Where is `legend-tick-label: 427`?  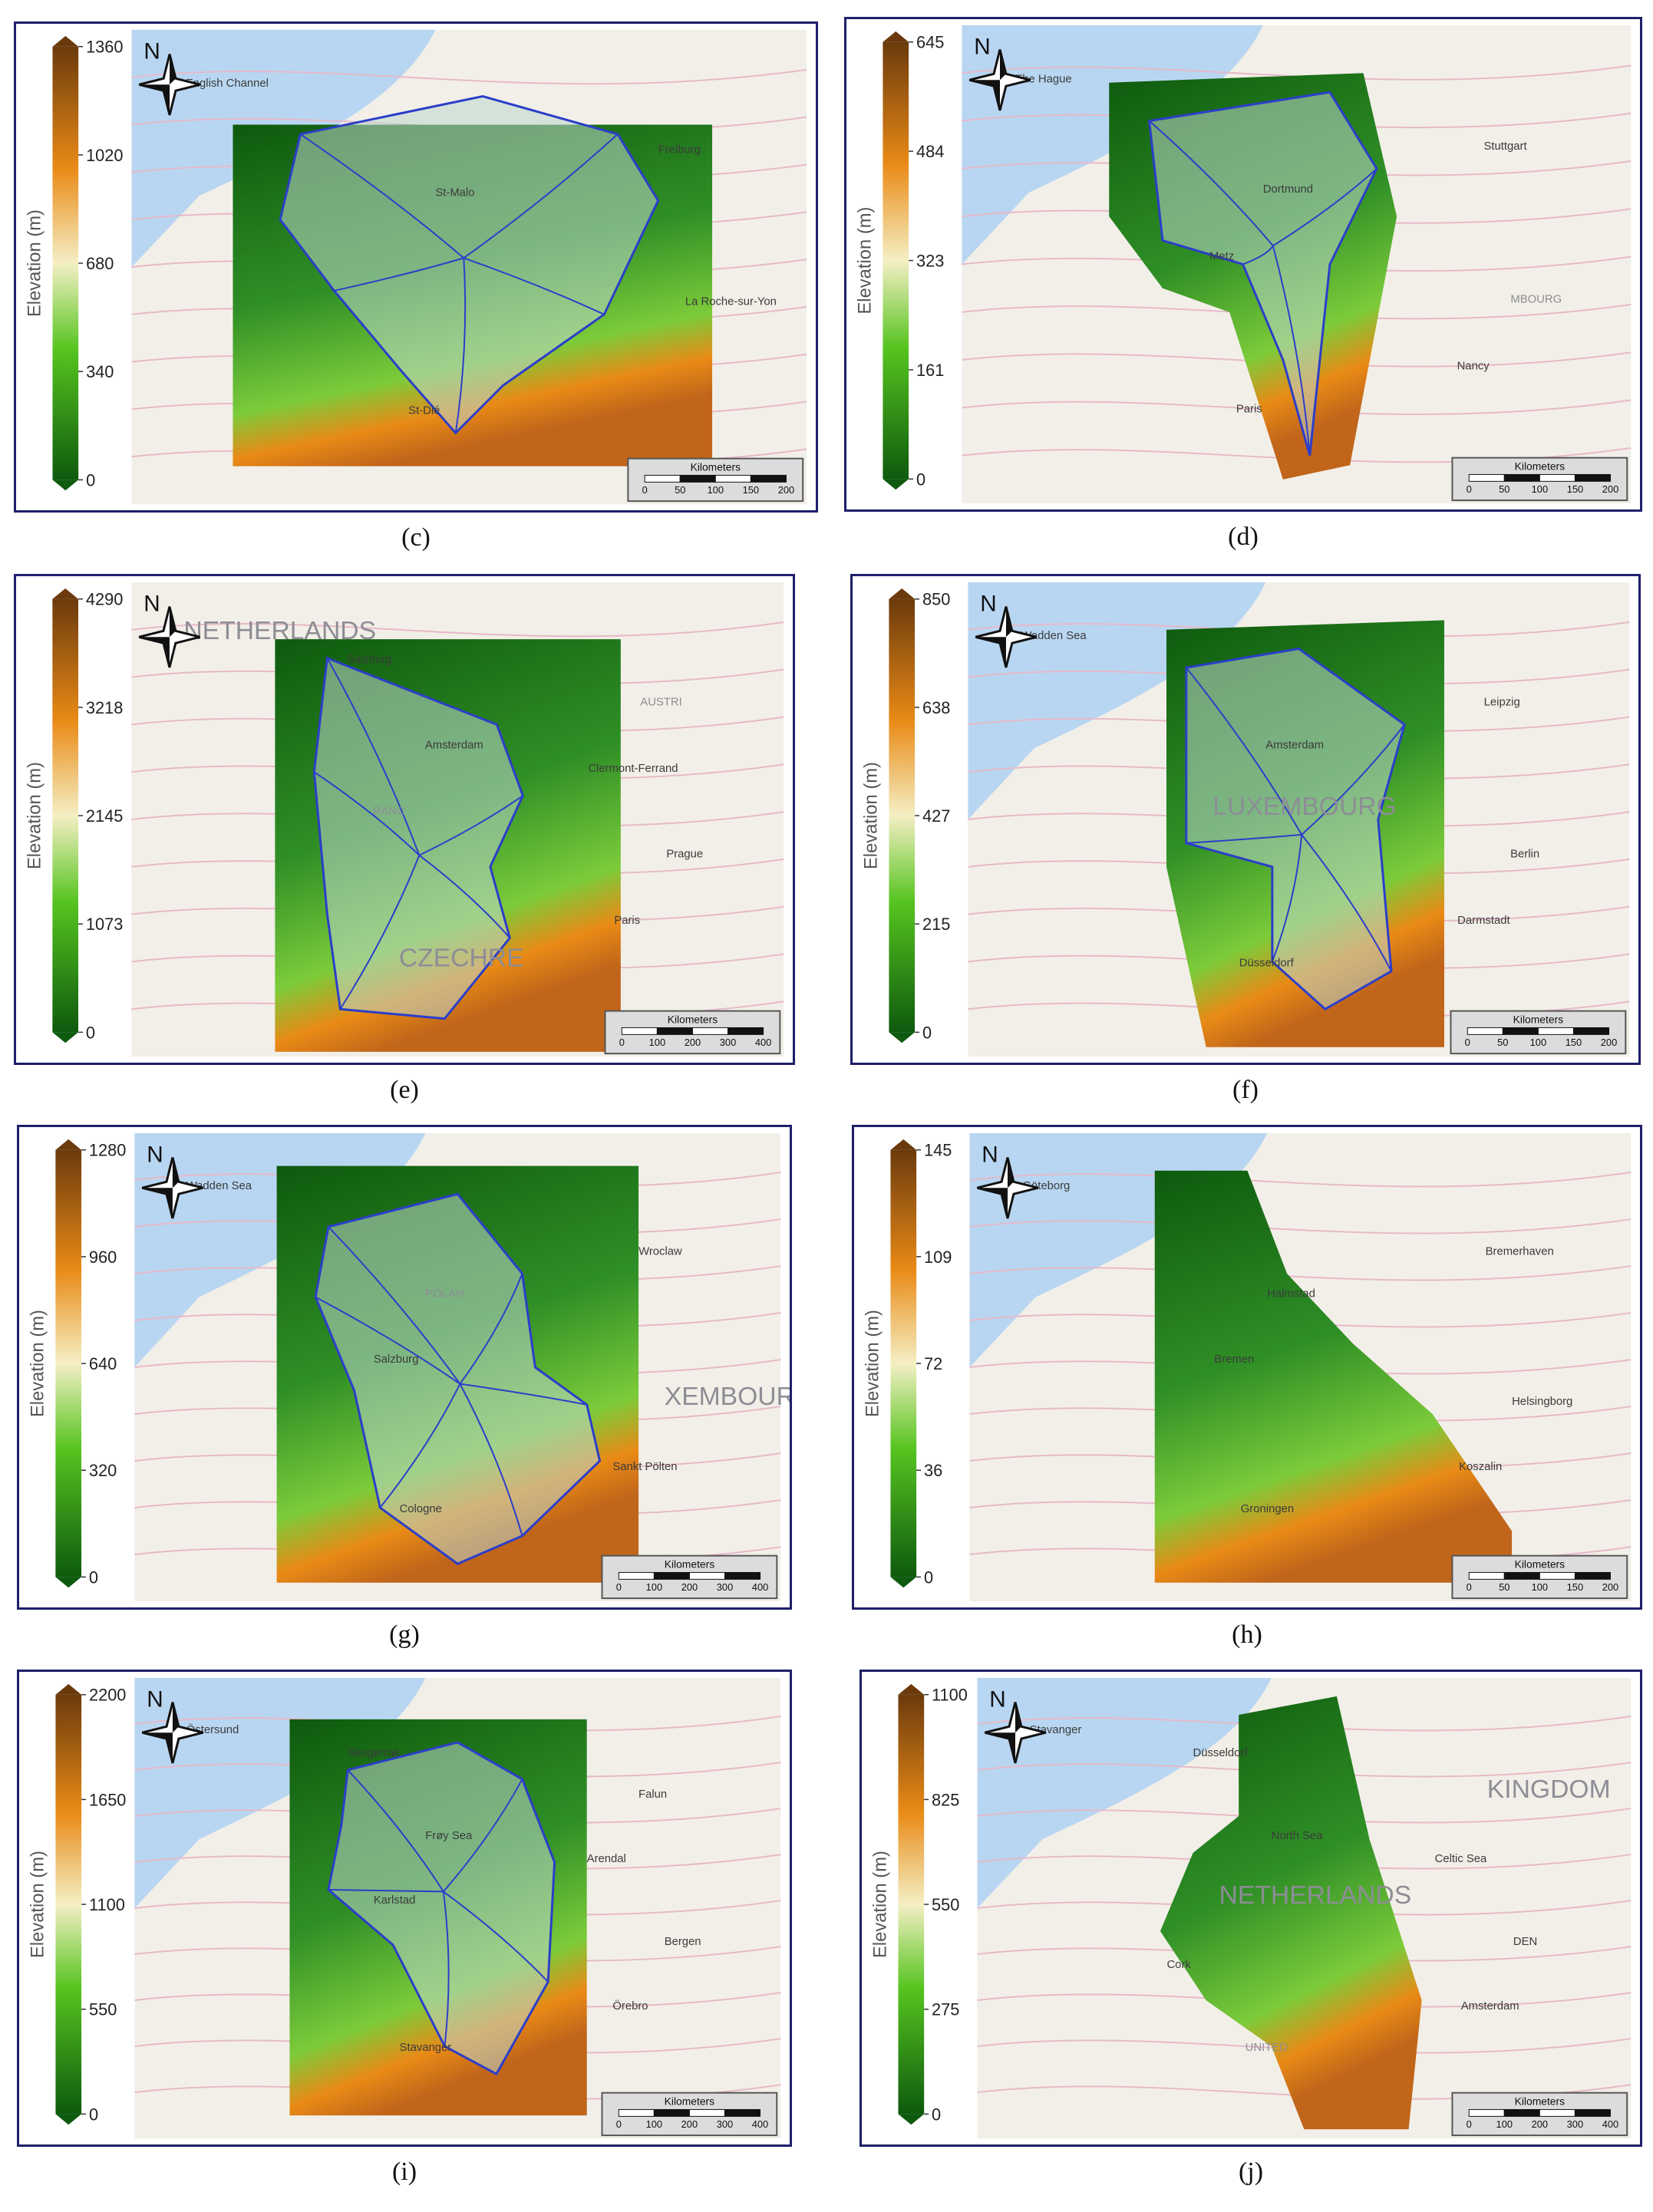
legend-tick-label: 427 is located at coordinates (936, 816).